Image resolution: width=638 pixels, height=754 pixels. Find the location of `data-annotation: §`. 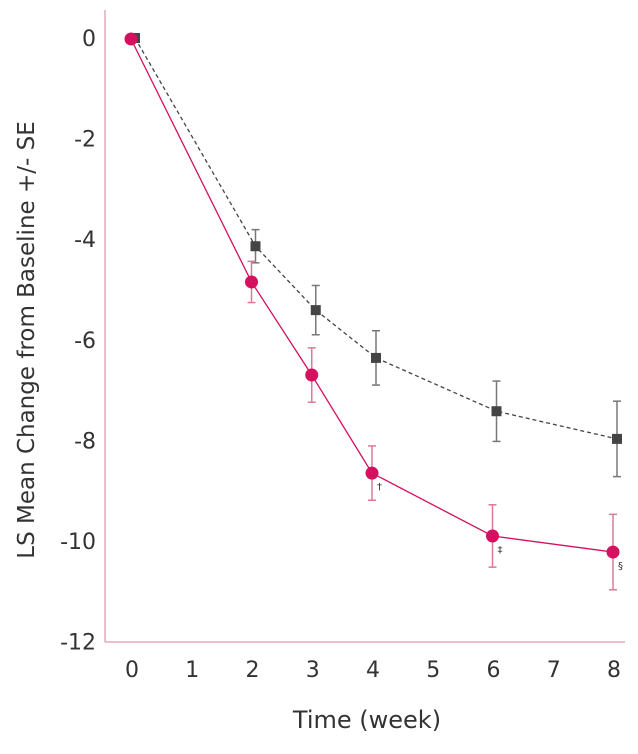

data-annotation: § is located at coordinates (620, 566).